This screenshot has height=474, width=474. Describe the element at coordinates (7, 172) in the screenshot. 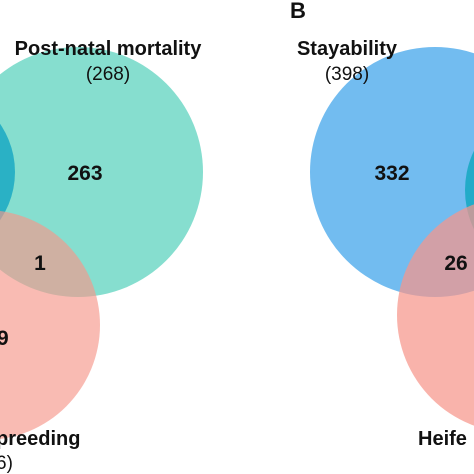

I see `venn-circle-left-partial` at that location.